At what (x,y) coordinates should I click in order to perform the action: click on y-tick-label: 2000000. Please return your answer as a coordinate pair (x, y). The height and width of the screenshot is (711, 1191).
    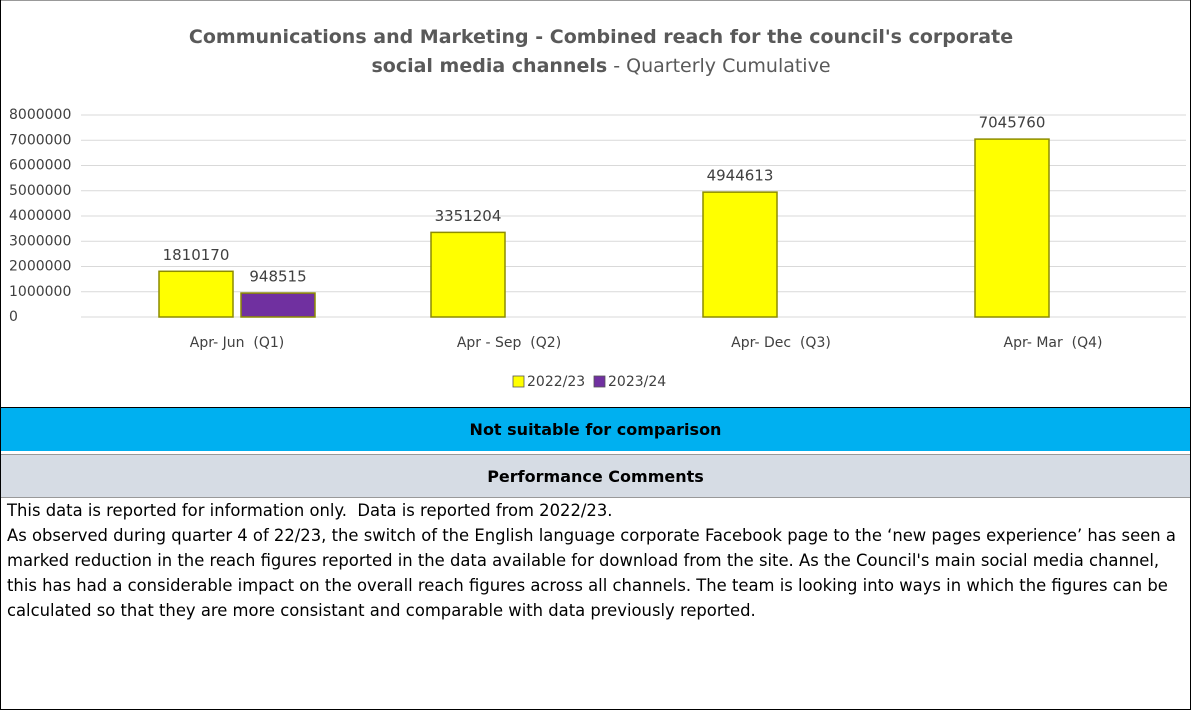
    Looking at the image, I should click on (40, 267).